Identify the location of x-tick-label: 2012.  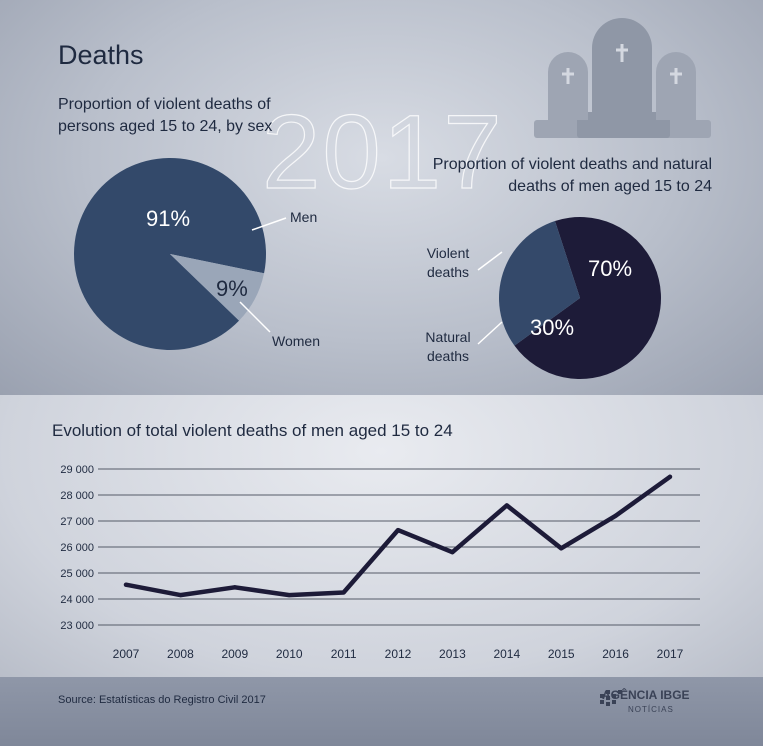
(398, 654).